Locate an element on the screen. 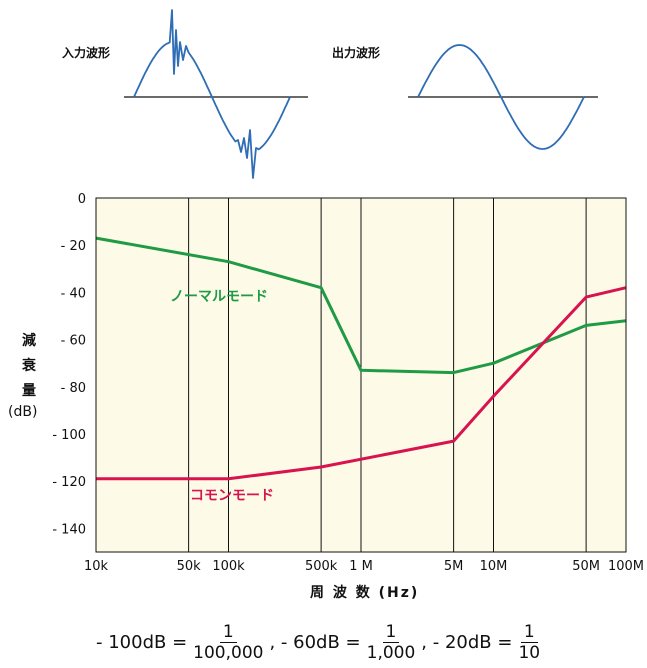 This screenshot has width=647, height=668. x-tick-label: 5M is located at coordinates (454, 566).